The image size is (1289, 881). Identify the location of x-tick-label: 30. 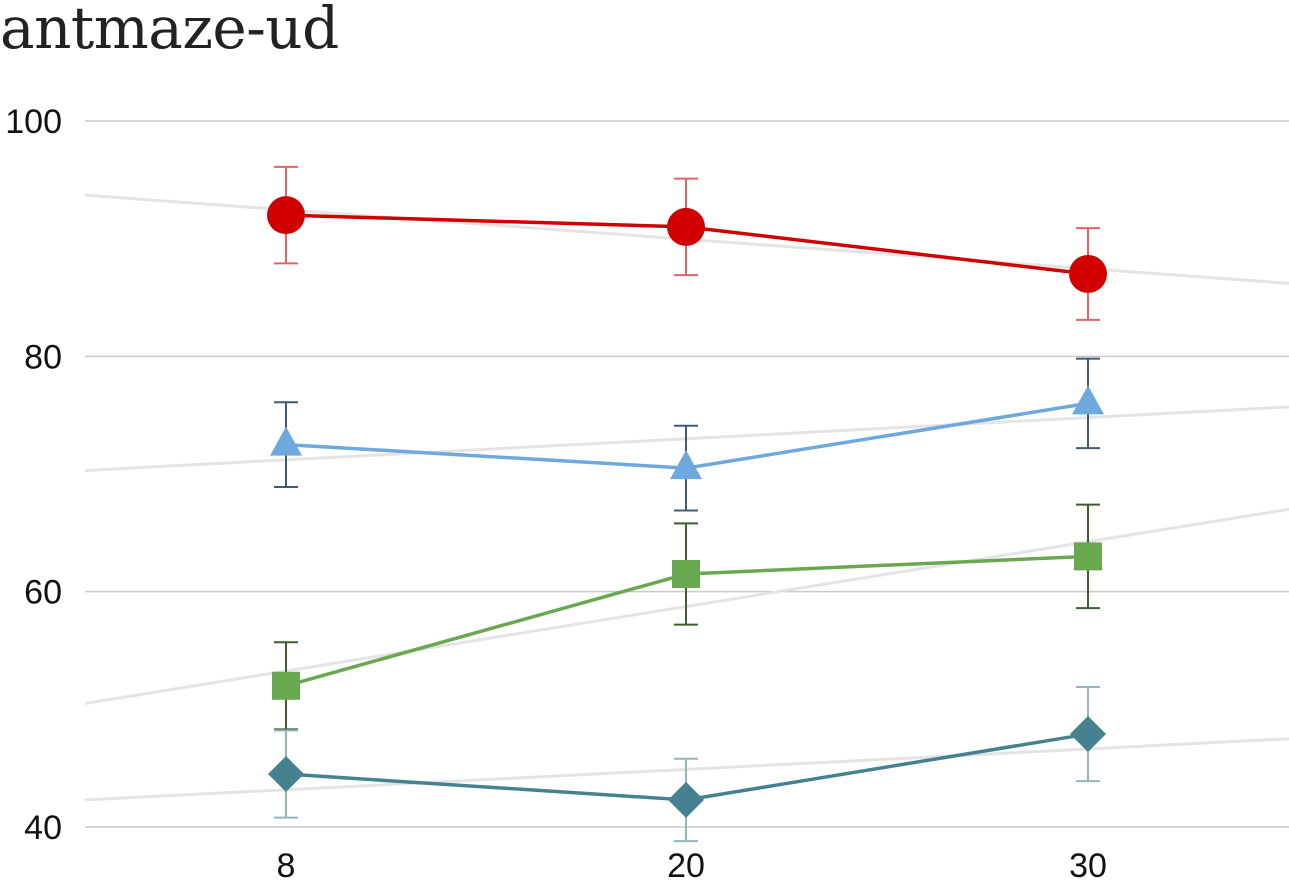
(1088, 864).